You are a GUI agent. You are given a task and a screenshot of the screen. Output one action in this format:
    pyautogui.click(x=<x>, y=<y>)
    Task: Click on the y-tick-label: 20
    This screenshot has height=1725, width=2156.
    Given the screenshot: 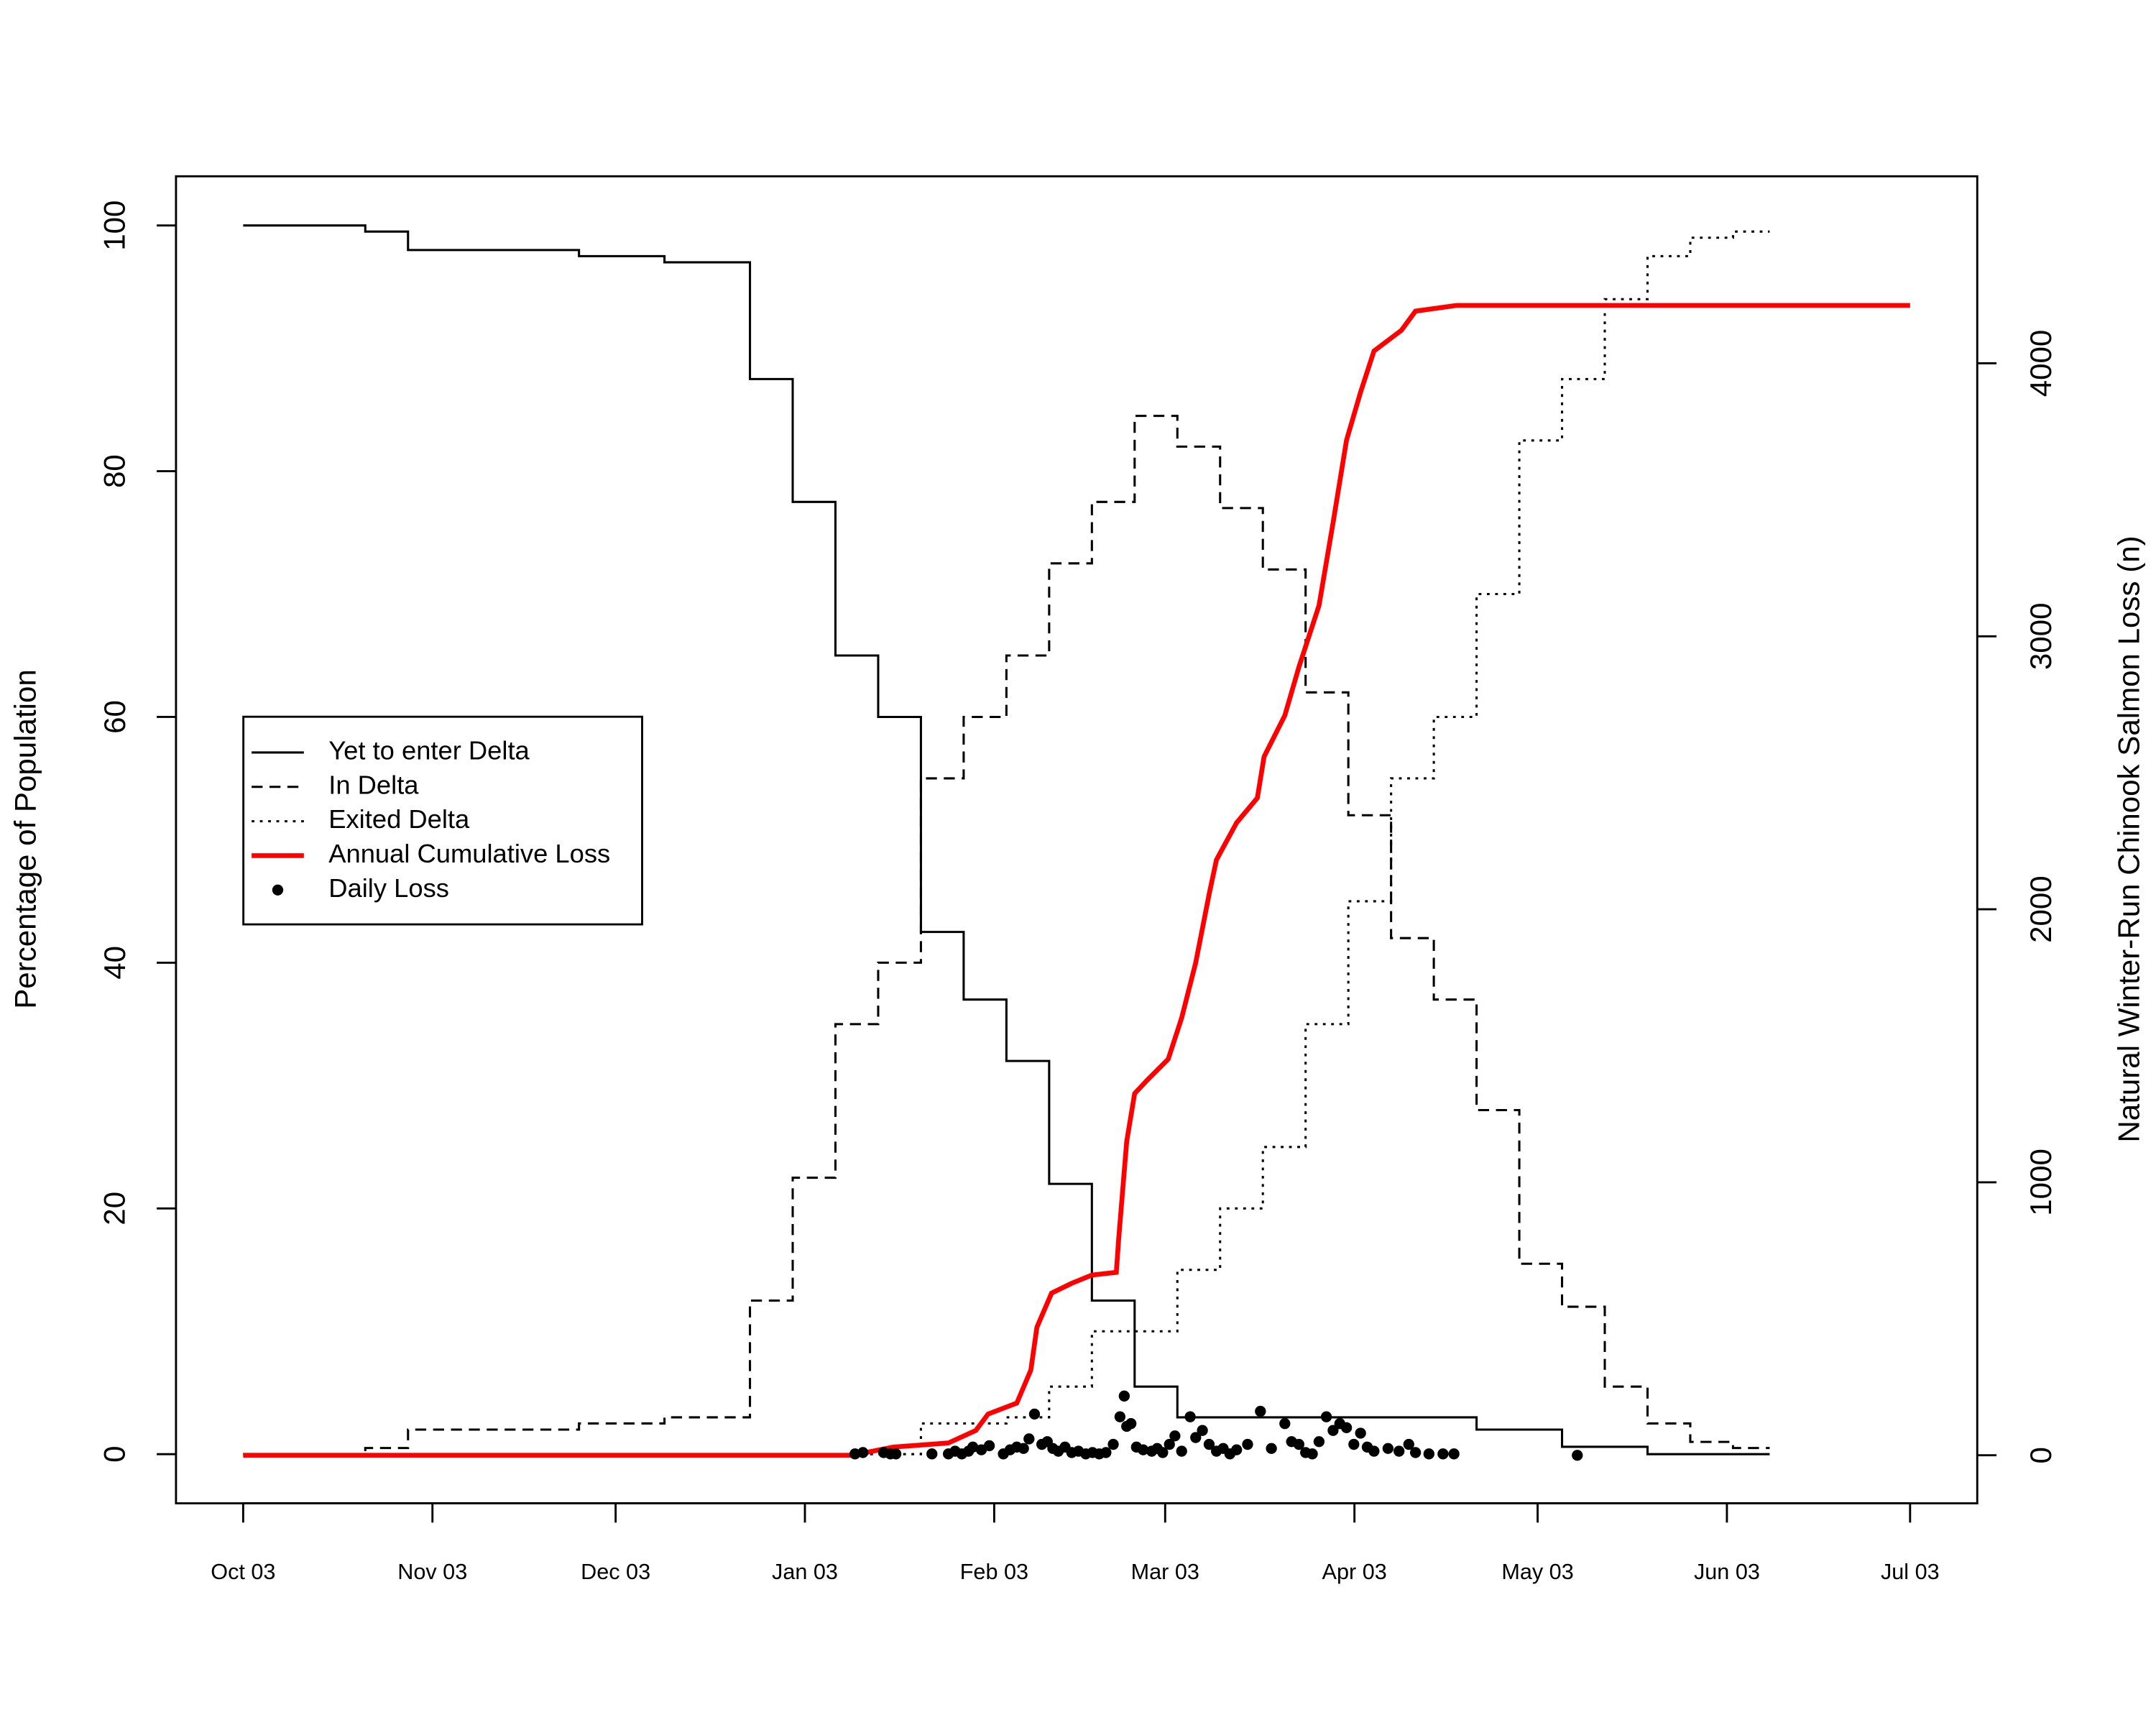 What is the action you would take?
    pyautogui.click(x=115, y=1208)
    